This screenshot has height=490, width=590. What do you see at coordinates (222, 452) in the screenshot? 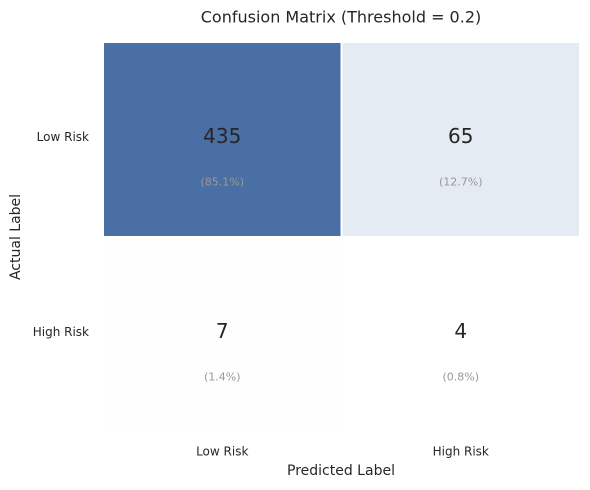
I see `x-tick-label: Low Risk` at bounding box center [222, 452].